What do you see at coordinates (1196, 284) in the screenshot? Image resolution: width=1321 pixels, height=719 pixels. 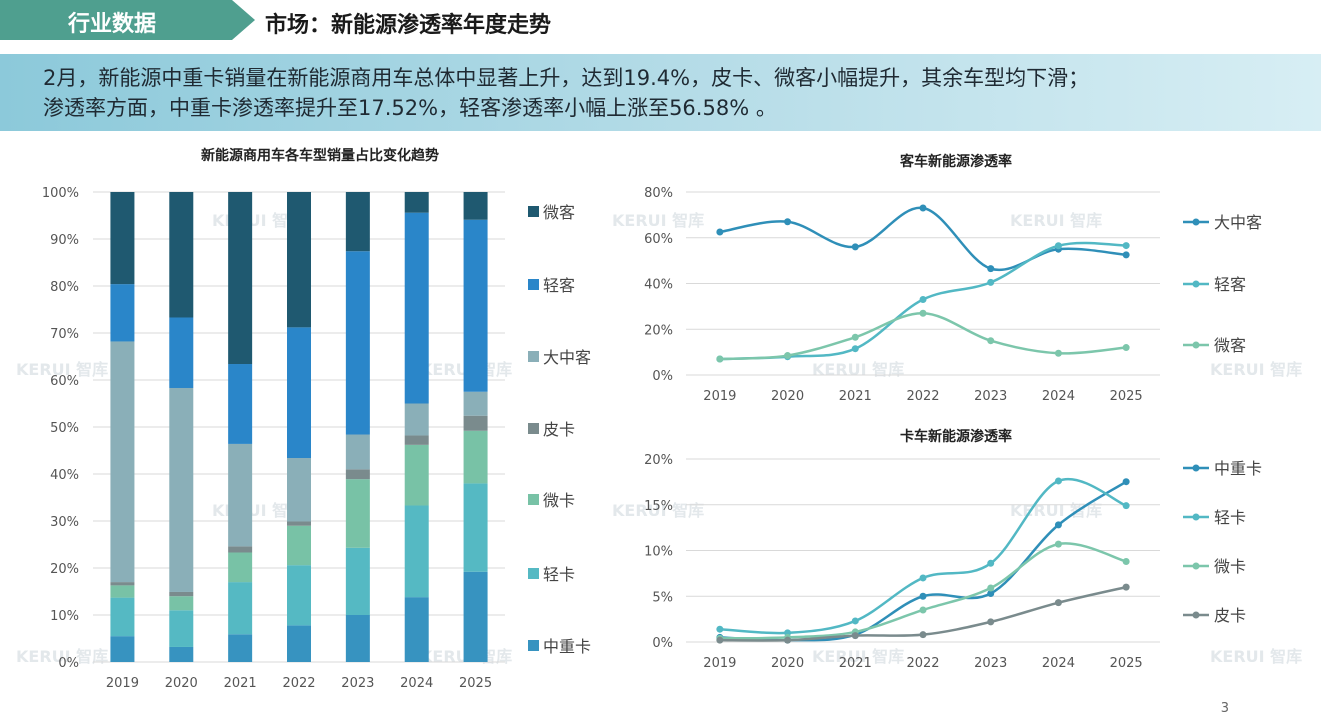 I see `bus-chart-legend-marker-轻客` at bounding box center [1196, 284].